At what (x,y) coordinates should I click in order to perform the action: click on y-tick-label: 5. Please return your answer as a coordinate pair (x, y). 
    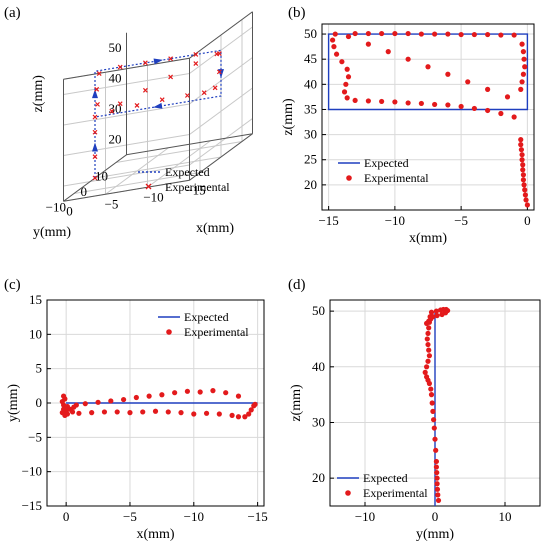
    Looking at the image, I should click on (39, 368).